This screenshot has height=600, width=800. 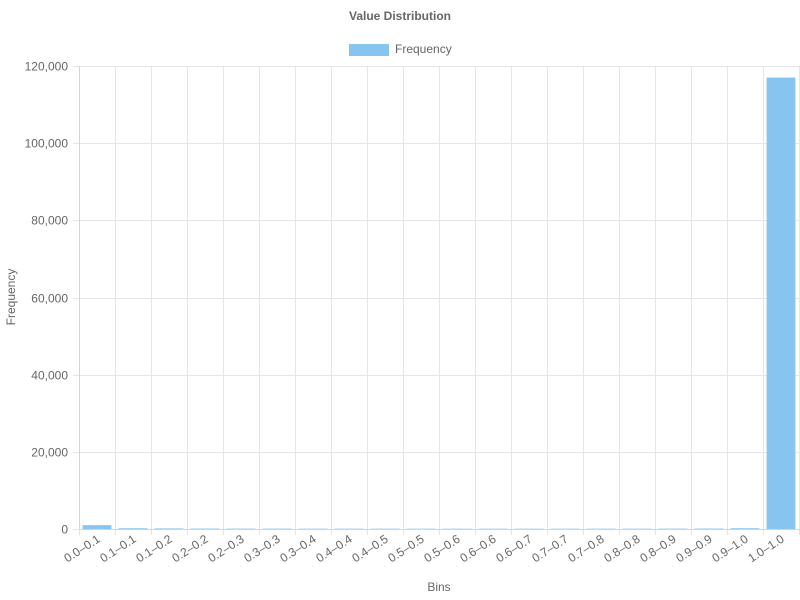 I want to click on y-tick-label: 120,000, so click(x=47, y=67).